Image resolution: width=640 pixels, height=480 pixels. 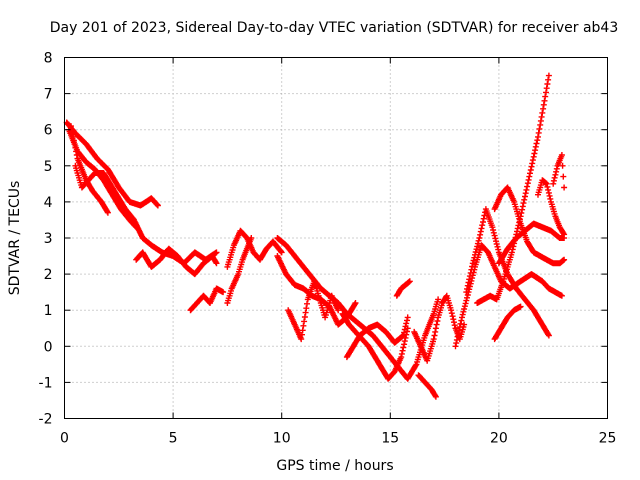 I want to click on y-tick-label: -2, so click(x=46, y=420).